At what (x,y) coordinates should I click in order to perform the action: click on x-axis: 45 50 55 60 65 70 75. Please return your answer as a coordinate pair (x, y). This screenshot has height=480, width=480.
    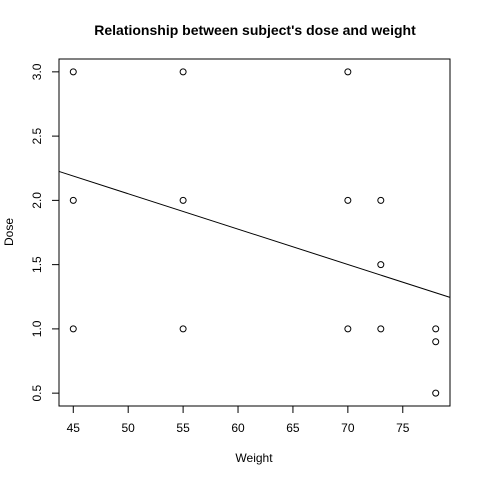
    Looking at the image, I should click on (238, 420).